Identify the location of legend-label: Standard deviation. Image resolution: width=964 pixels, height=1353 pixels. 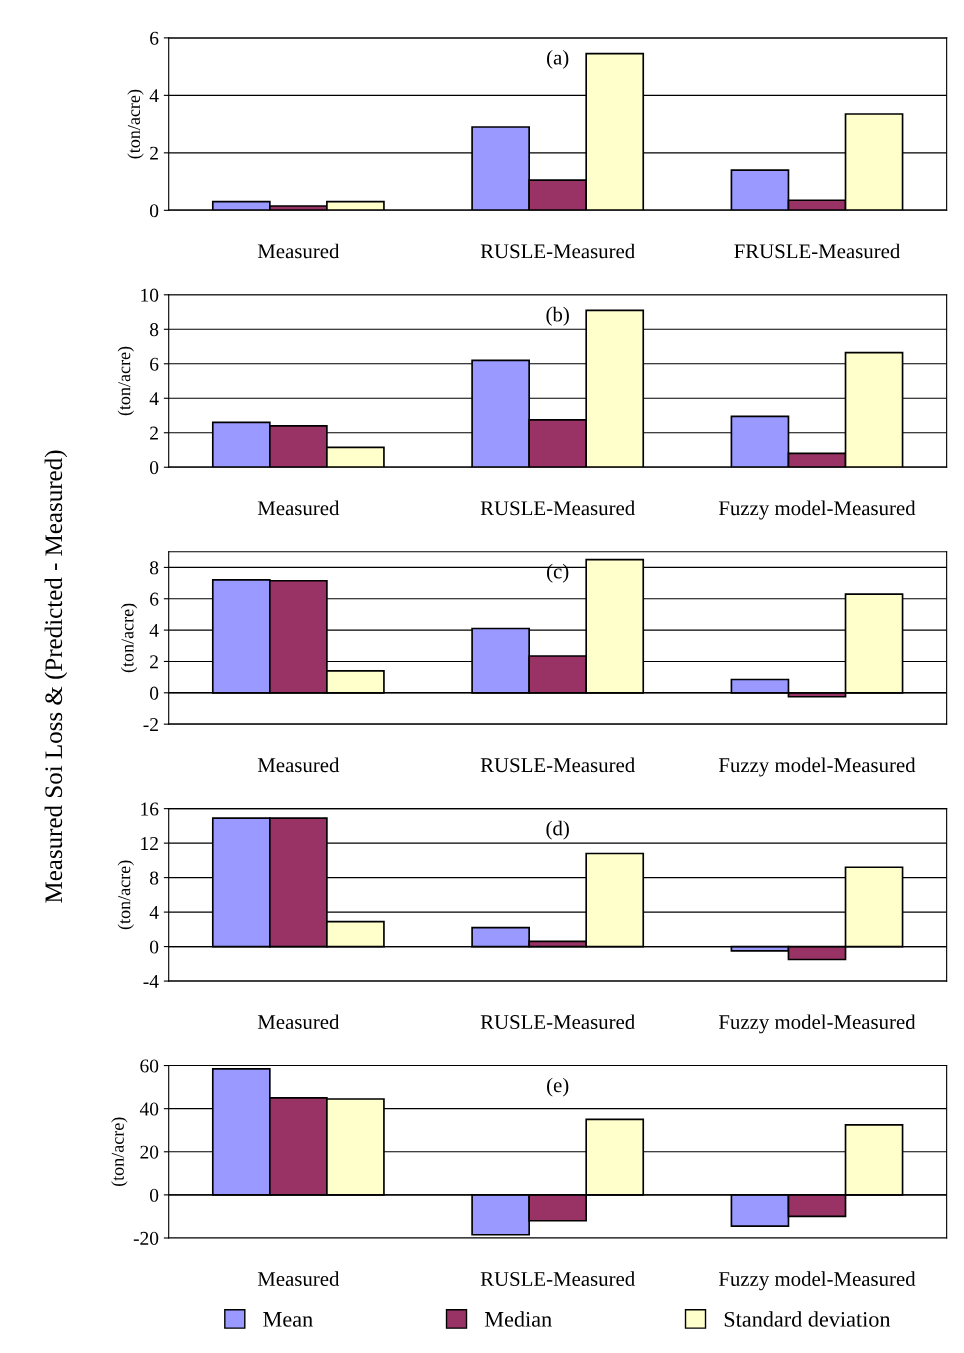
(807, 1319).